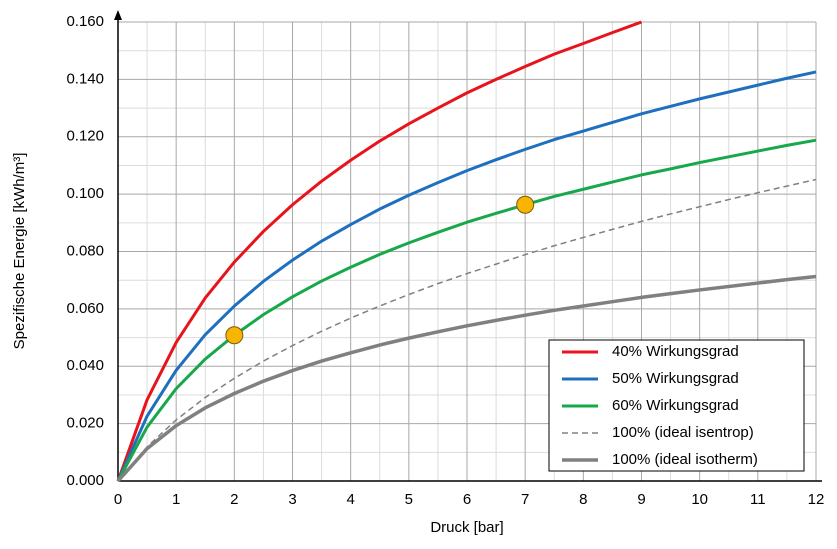  Describe the element at coordinates (675, 378) in the screenshot. I see `legend-label: 50% Wirkungsgrad` at that location.